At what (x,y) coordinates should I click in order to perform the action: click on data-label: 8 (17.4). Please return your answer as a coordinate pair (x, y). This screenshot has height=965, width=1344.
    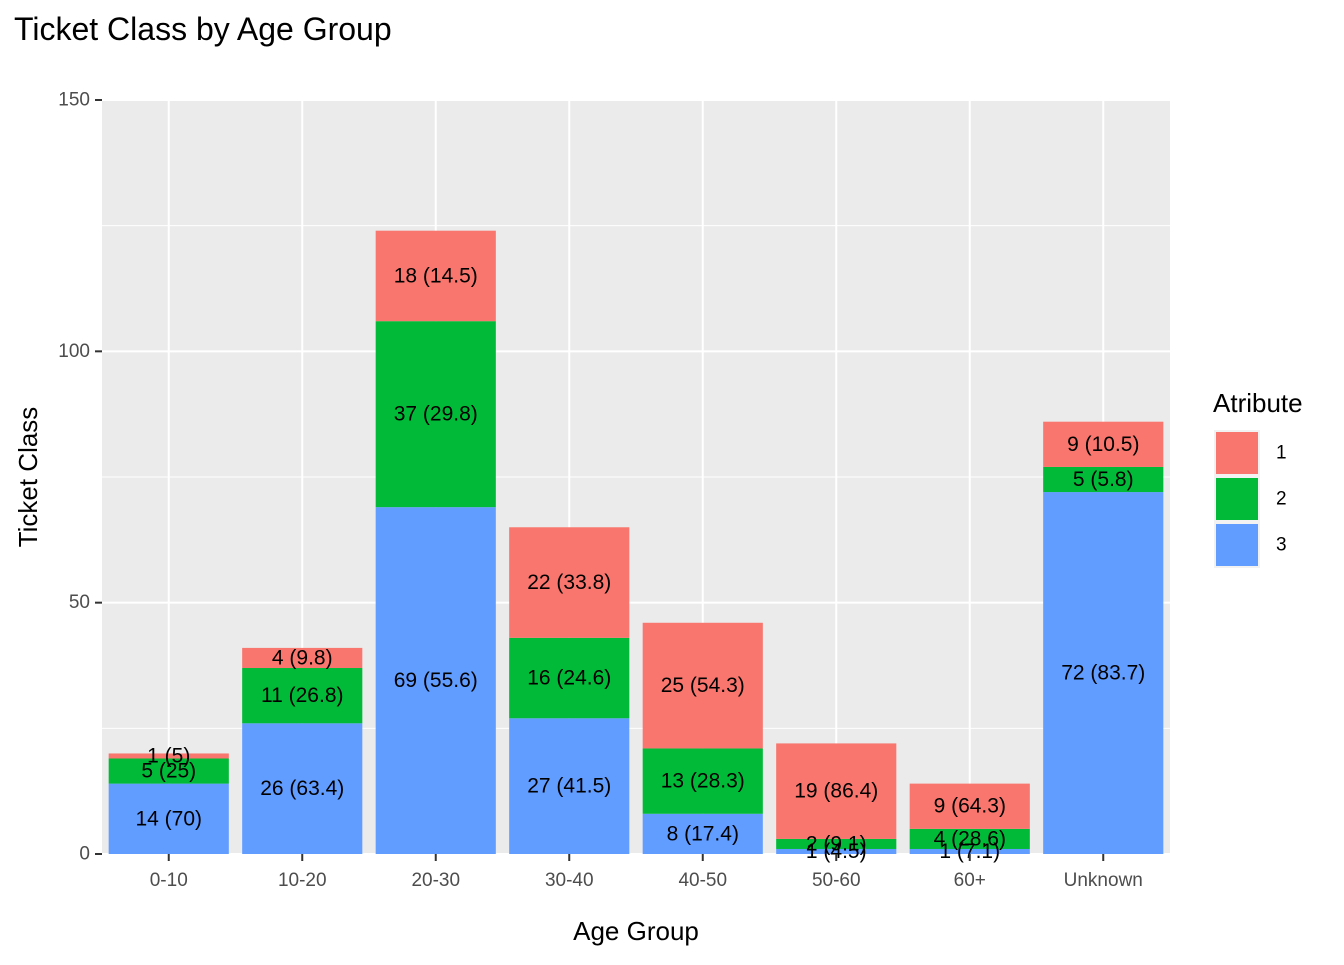
    Looking at the image, I should click on (703, 833).